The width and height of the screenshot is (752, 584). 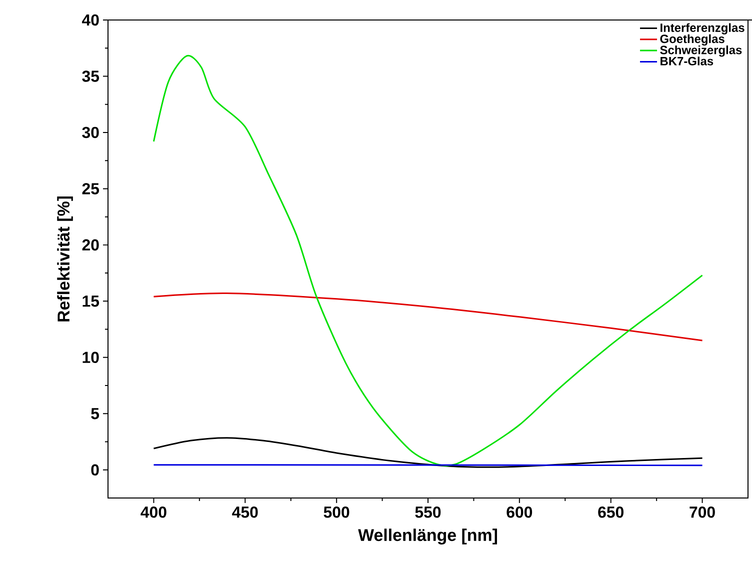 What do you see at coordinates (91, 188) in the screenshot?
I see `y-tick-label: 25` at bounding box center [91, 188].